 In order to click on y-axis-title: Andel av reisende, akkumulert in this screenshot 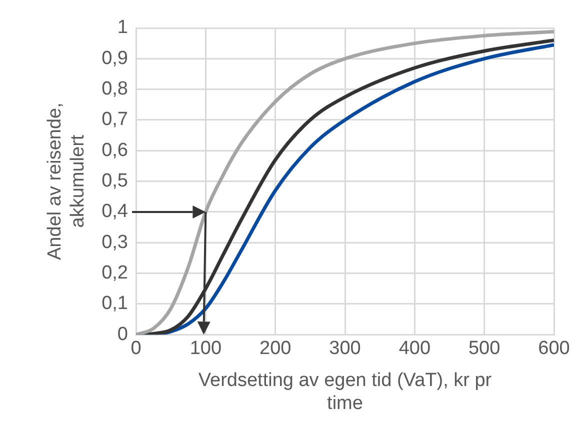, I will do `click(66, 181)`.